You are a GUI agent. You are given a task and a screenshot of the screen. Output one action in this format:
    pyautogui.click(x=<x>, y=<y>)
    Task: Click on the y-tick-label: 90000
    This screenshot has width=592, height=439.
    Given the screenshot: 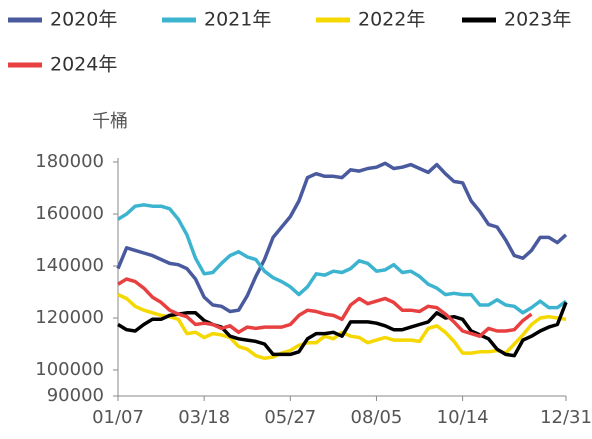 What is the action you would take?
    pyautogui.click(x=75, y=395)
    